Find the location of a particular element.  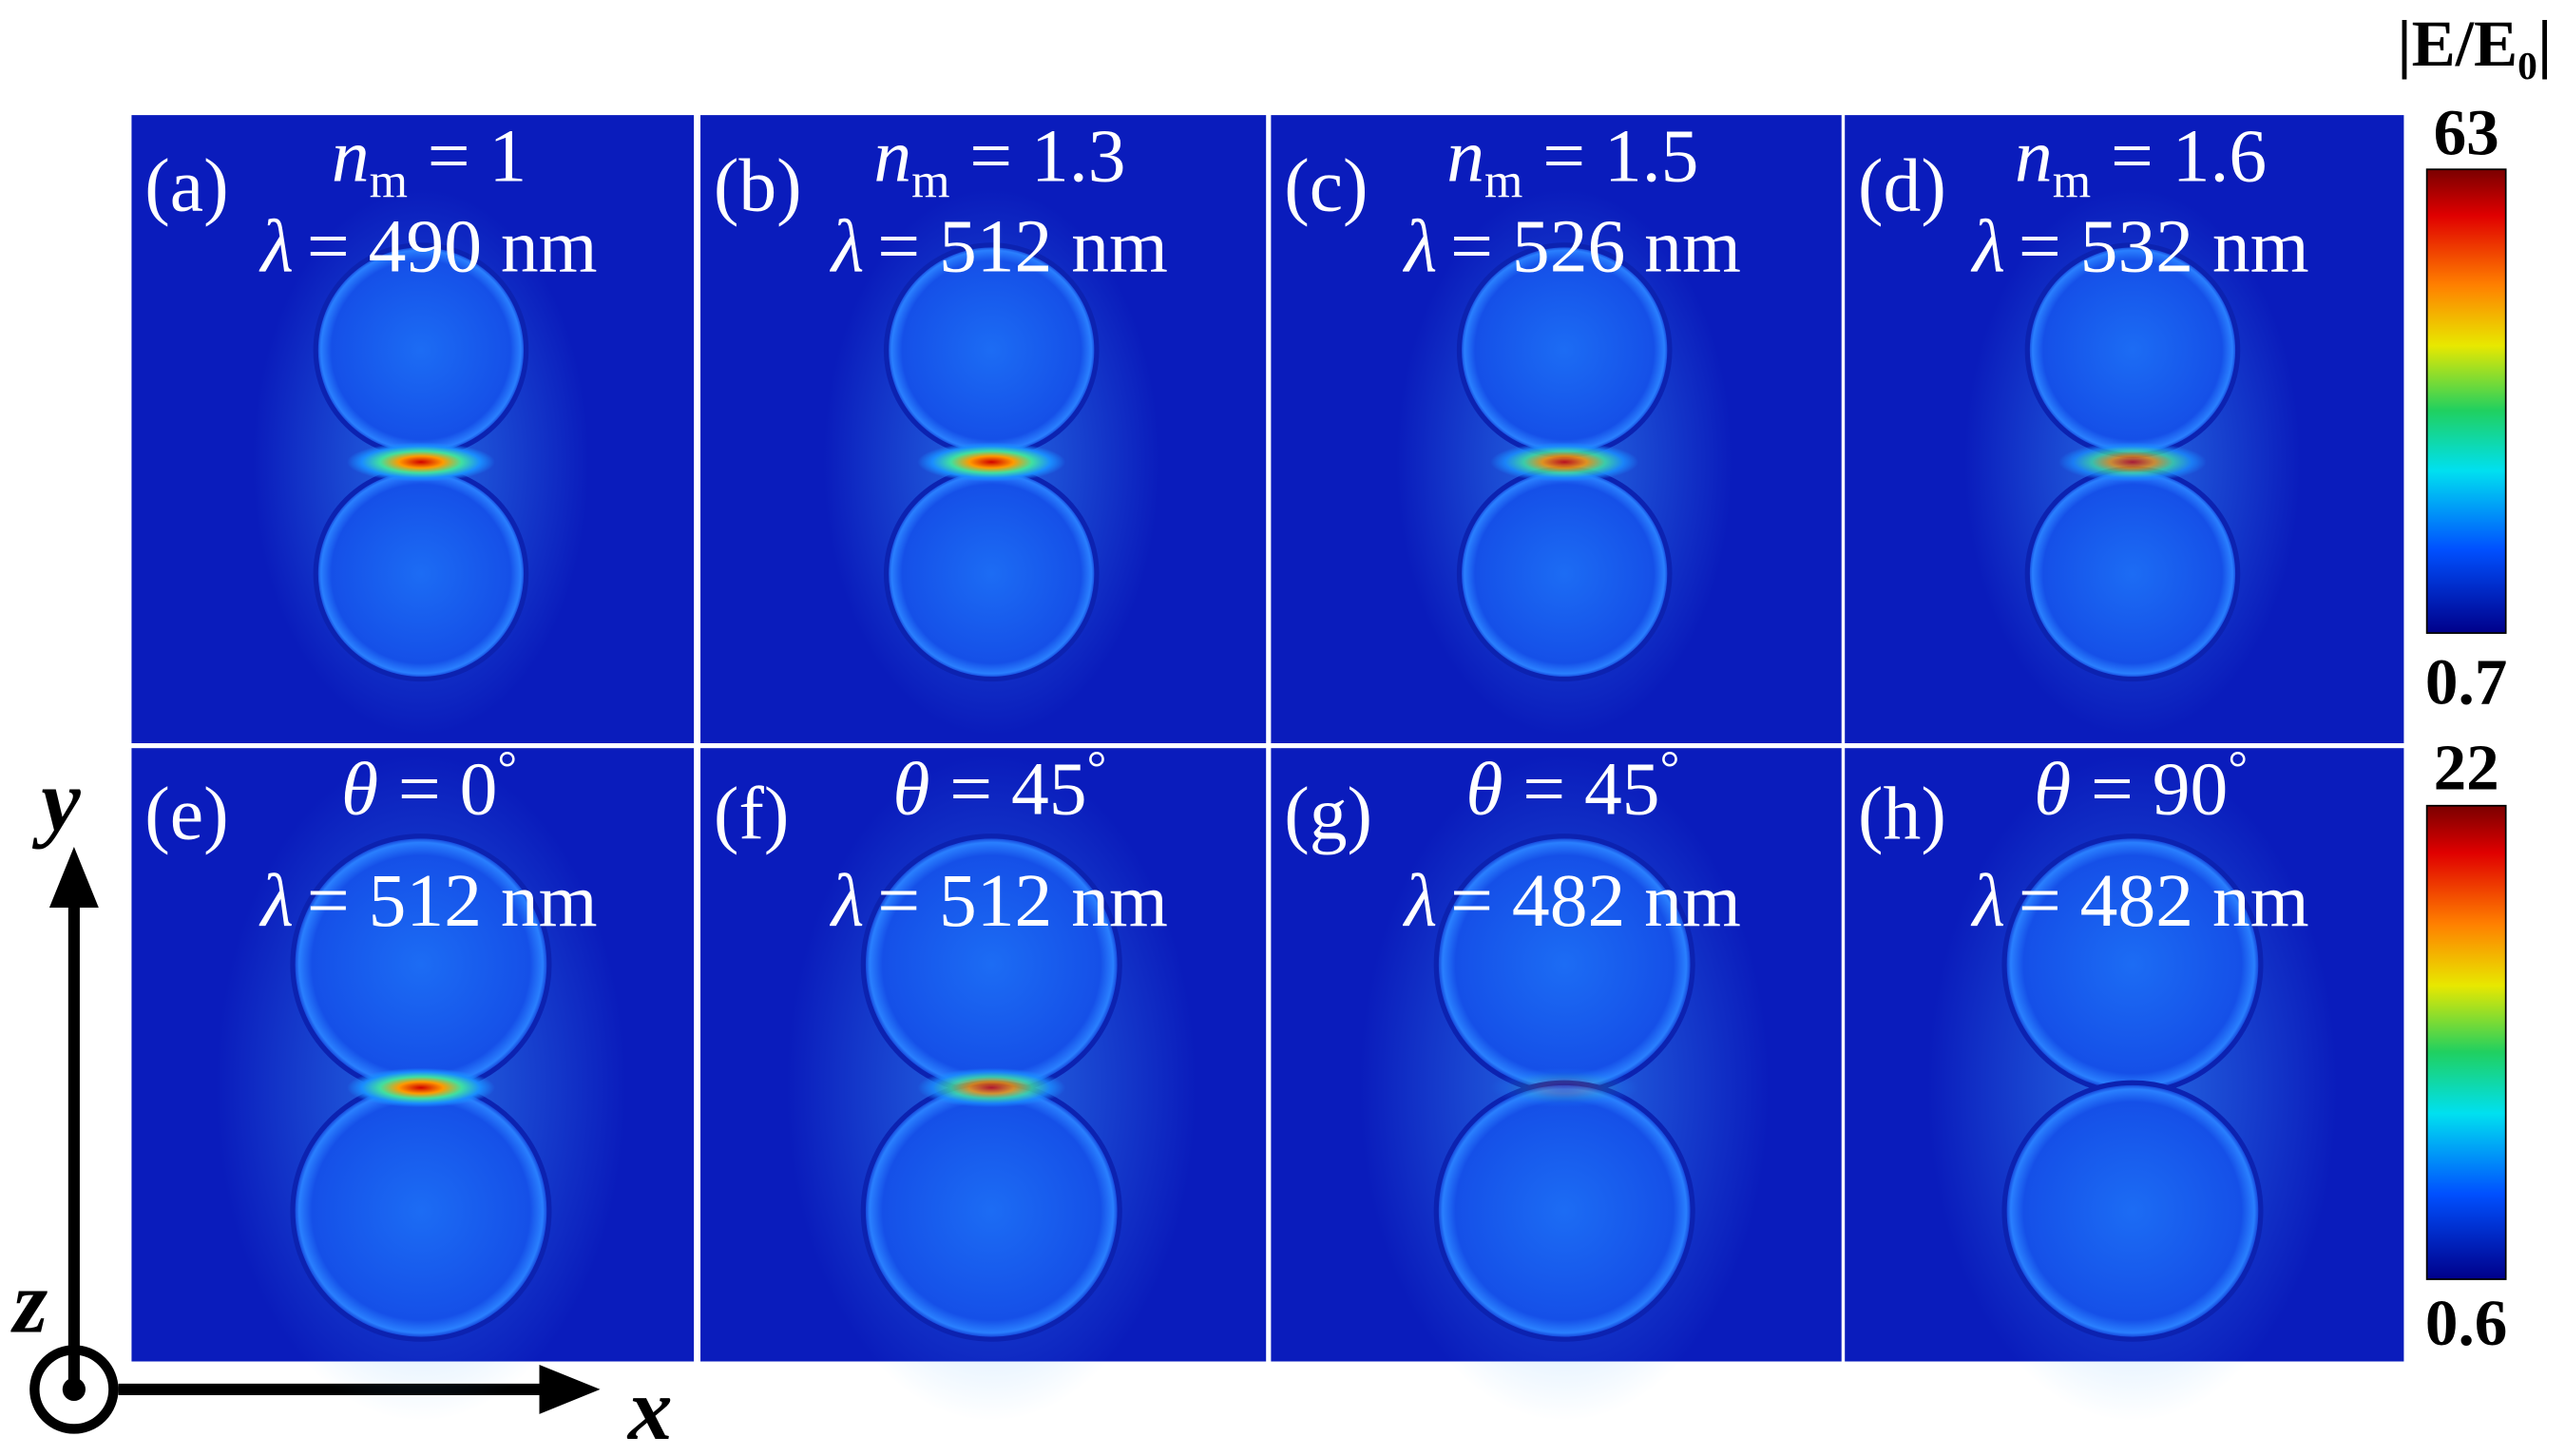

colorbar-min: 0.7 is located at coordinates (2466, 681).